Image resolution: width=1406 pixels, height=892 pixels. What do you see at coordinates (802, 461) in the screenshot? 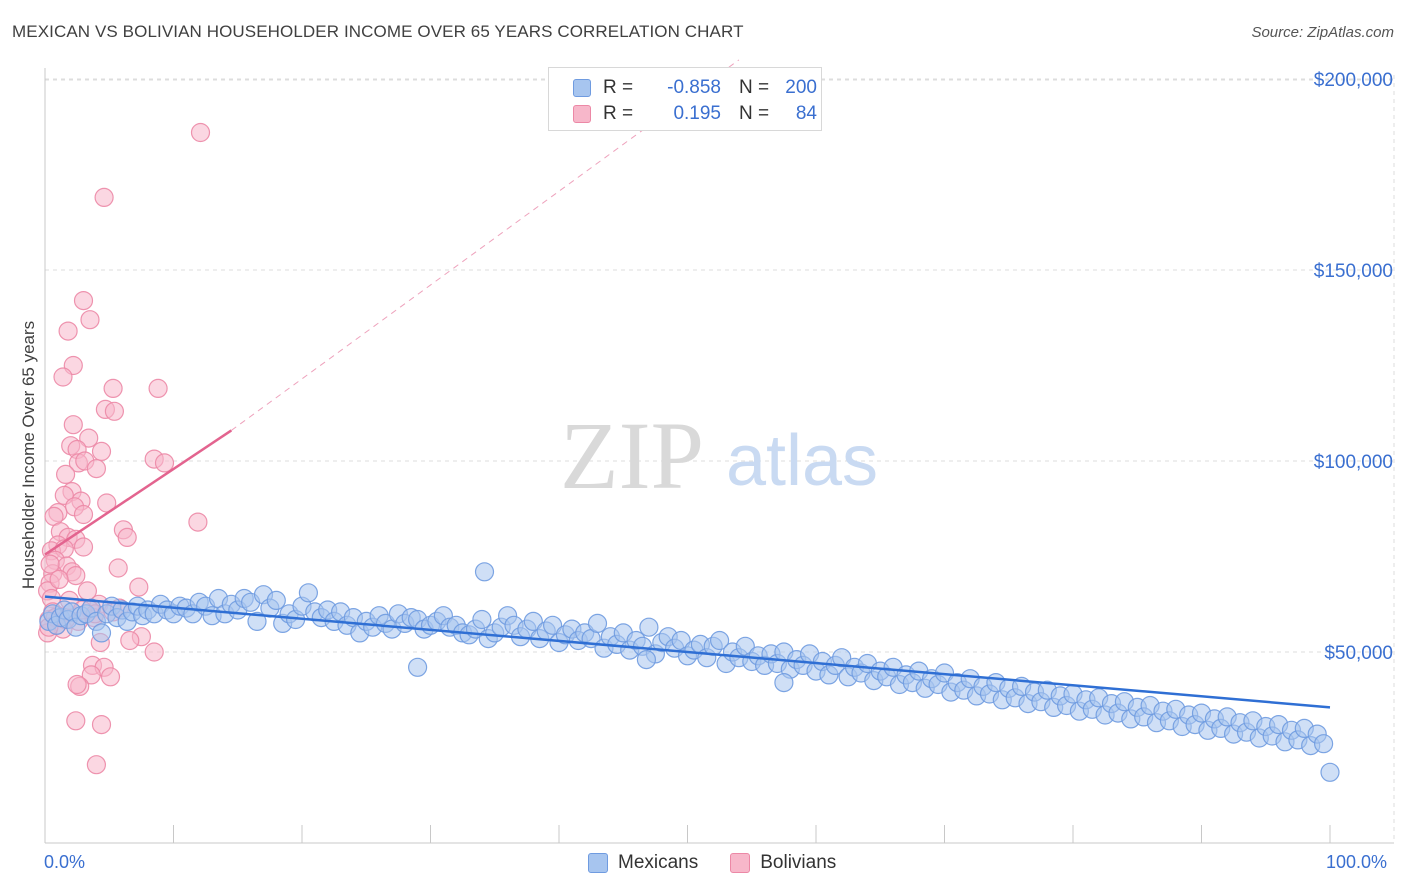
I see `watermark-atlas: atlas` at bounding box center [802, 461].